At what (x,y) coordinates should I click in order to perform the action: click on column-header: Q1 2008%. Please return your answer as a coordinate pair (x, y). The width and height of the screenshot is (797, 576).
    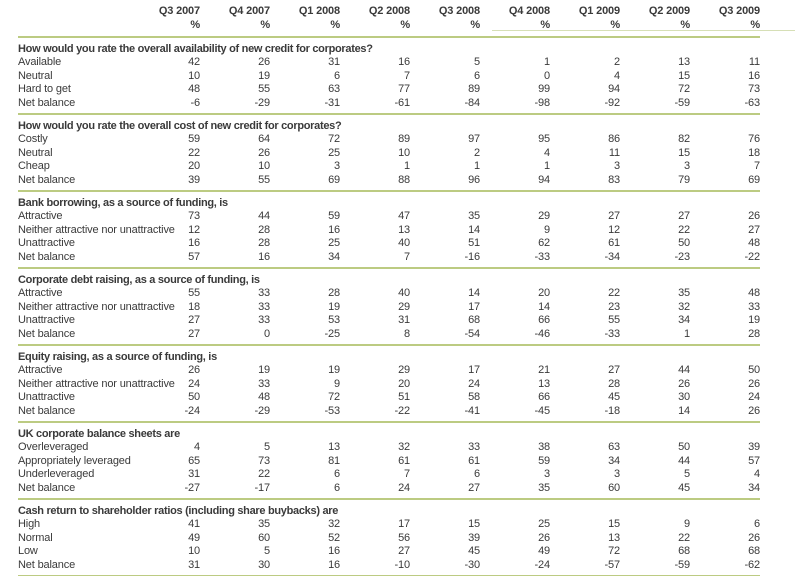
    Looking at the image, I should click on (305, 19).